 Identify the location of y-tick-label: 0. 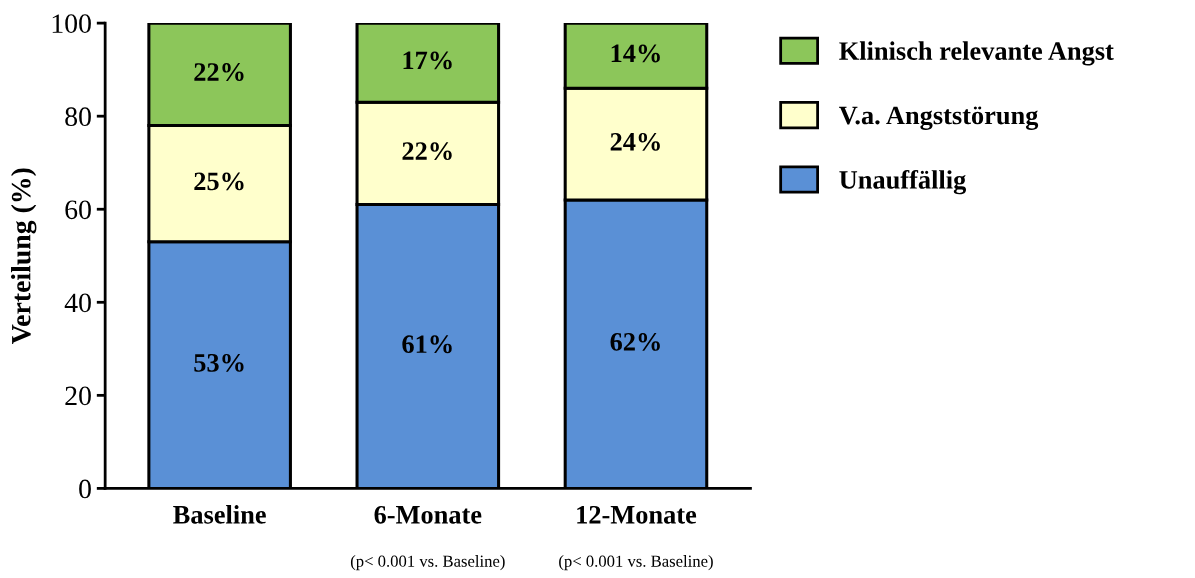
(85, 489).